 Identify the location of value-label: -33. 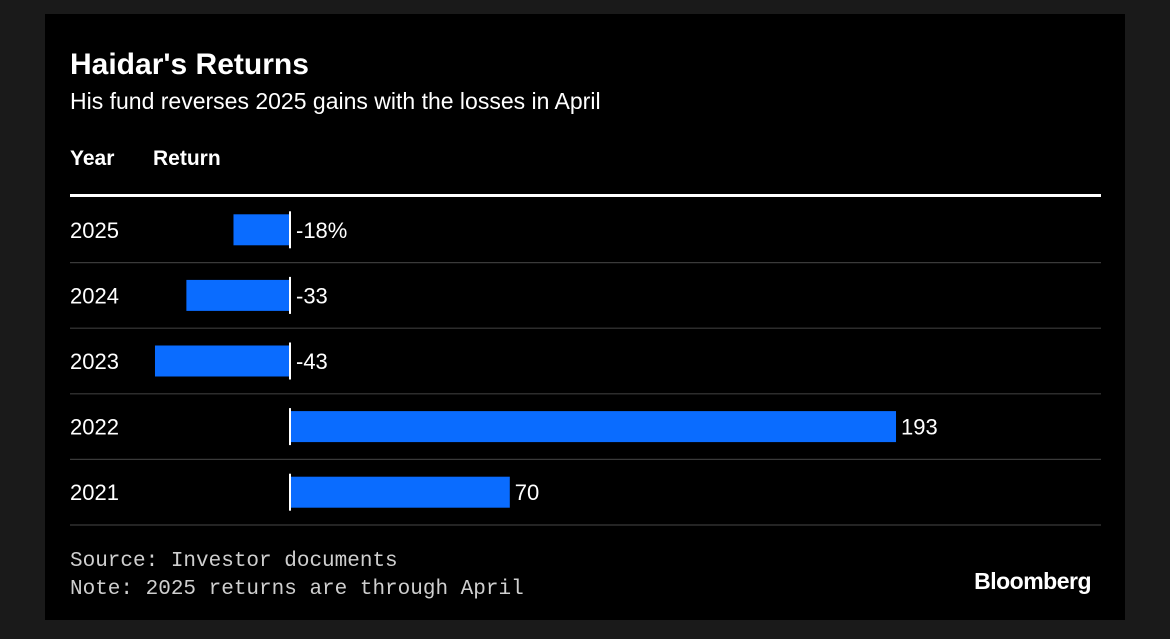
(312, 295).